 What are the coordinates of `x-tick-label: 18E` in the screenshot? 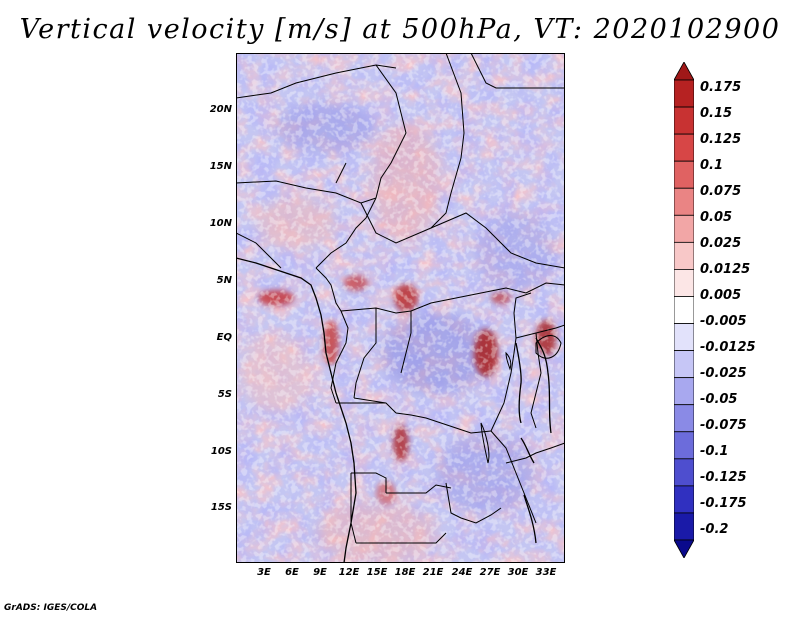 It's located at (405, 572).